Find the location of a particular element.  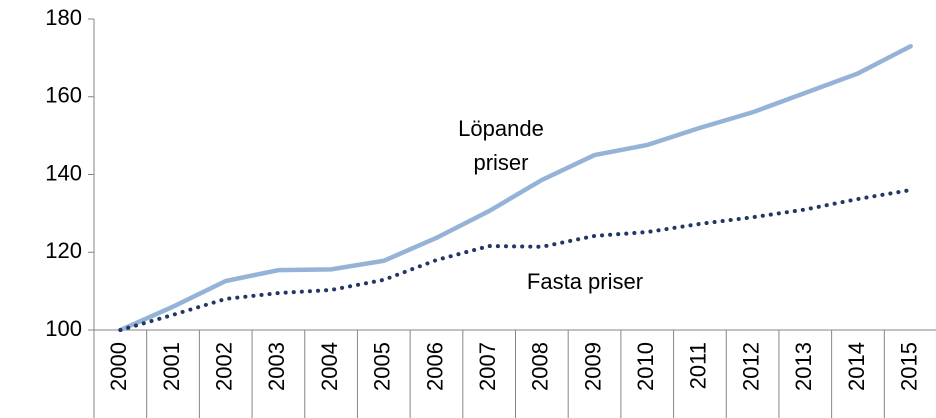

series-annotation: Löpande priser is located at coordinates (501, 145).